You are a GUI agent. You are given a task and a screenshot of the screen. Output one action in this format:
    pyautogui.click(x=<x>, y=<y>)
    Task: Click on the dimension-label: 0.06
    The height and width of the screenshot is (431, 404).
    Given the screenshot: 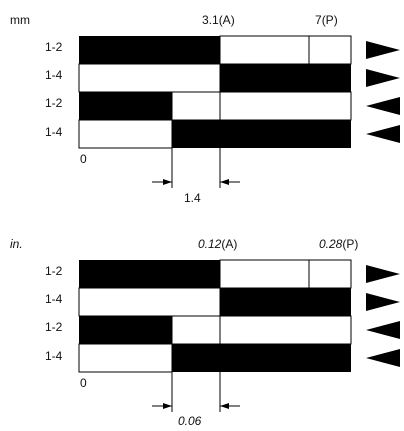 What is the action you would take?
    pyautogui.click(x=190, y=421)
    